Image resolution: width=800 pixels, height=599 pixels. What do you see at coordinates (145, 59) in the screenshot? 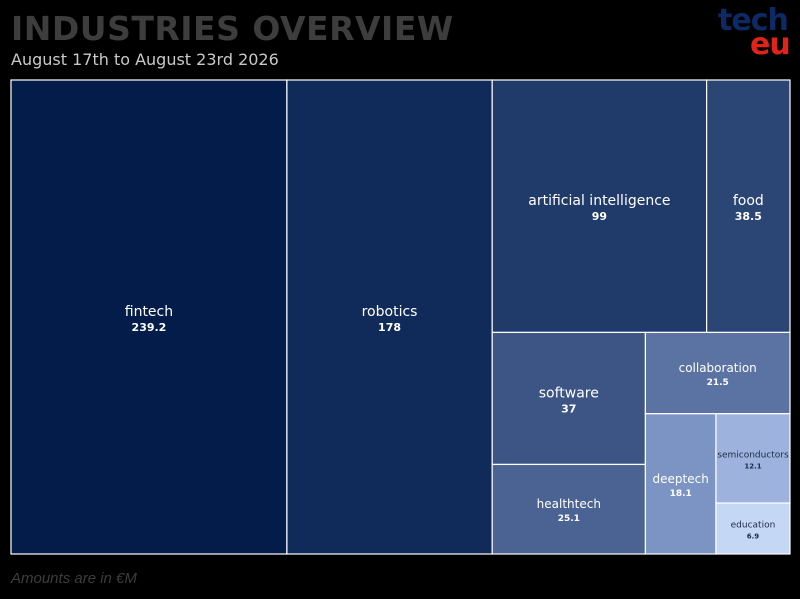
I see `chart-subtitle: August 17th to August 23rd 2026` at bounding box center [145, 59].